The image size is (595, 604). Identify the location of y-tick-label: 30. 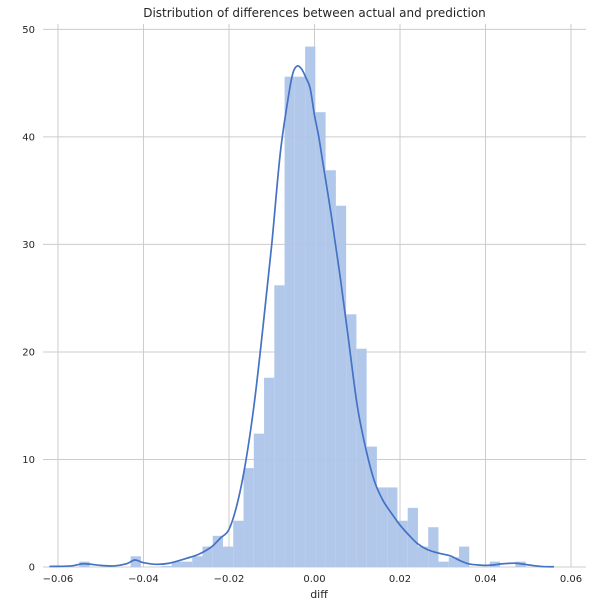
(28, 245).